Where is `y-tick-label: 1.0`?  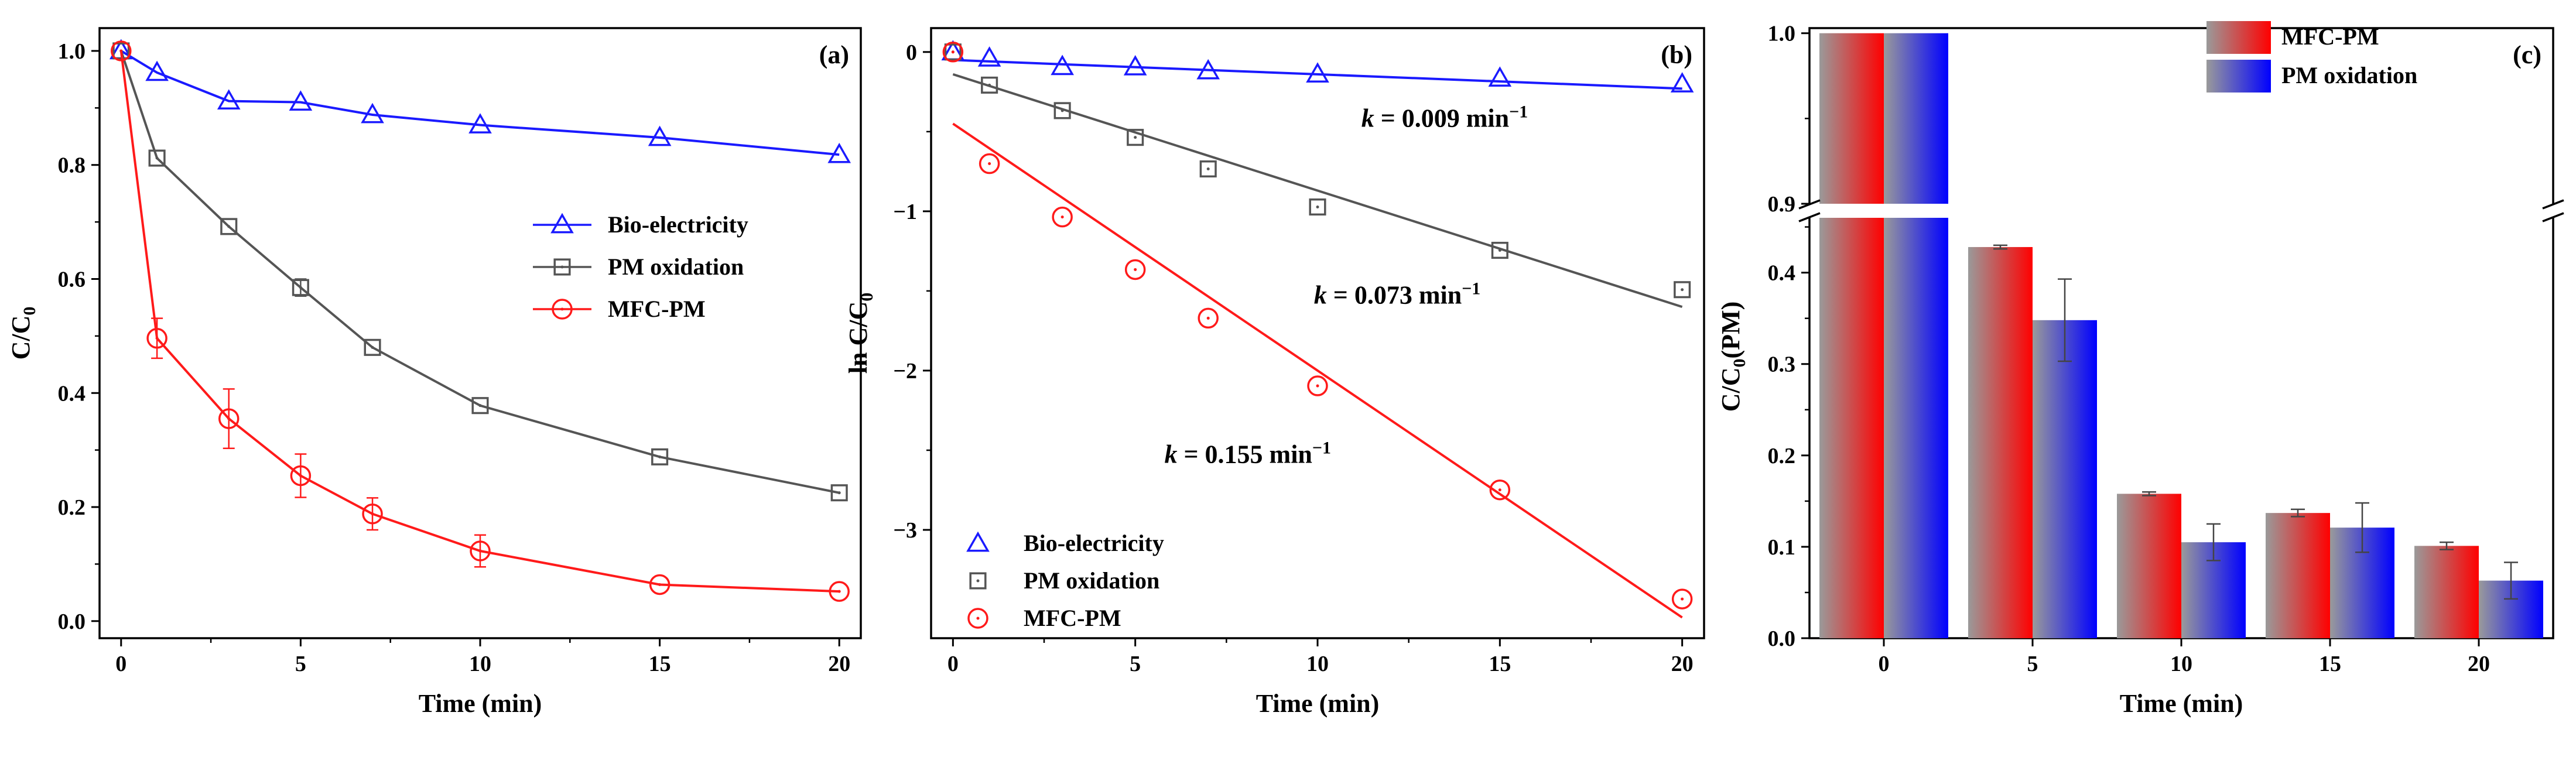 y-tick-label: 1.0 is located at coordinates (72, 52).